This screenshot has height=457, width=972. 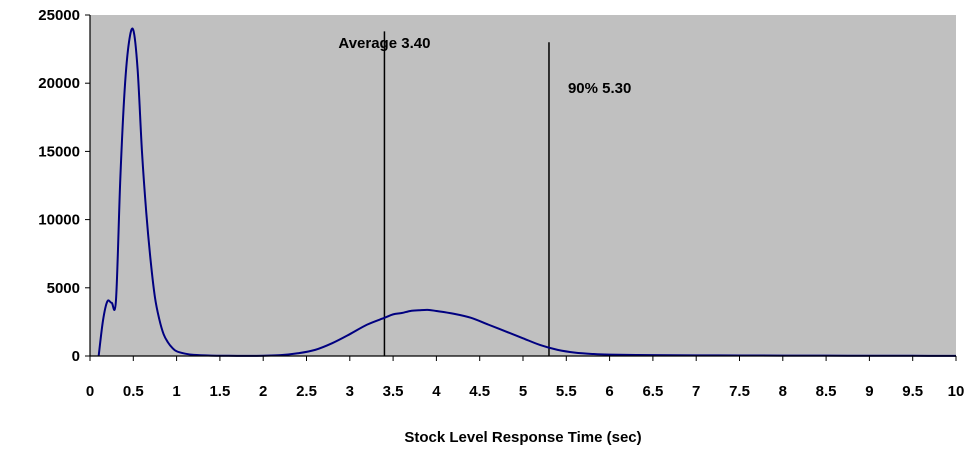 I want to click on x-tick-label: 2, so click(x=263, y=391).